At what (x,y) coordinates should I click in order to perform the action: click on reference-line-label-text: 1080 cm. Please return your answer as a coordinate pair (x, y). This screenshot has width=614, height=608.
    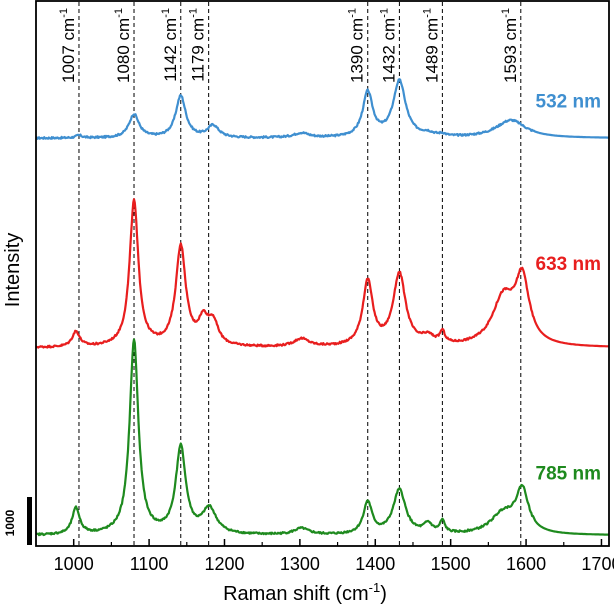
    Looking at the image, I should click on (123, 50).